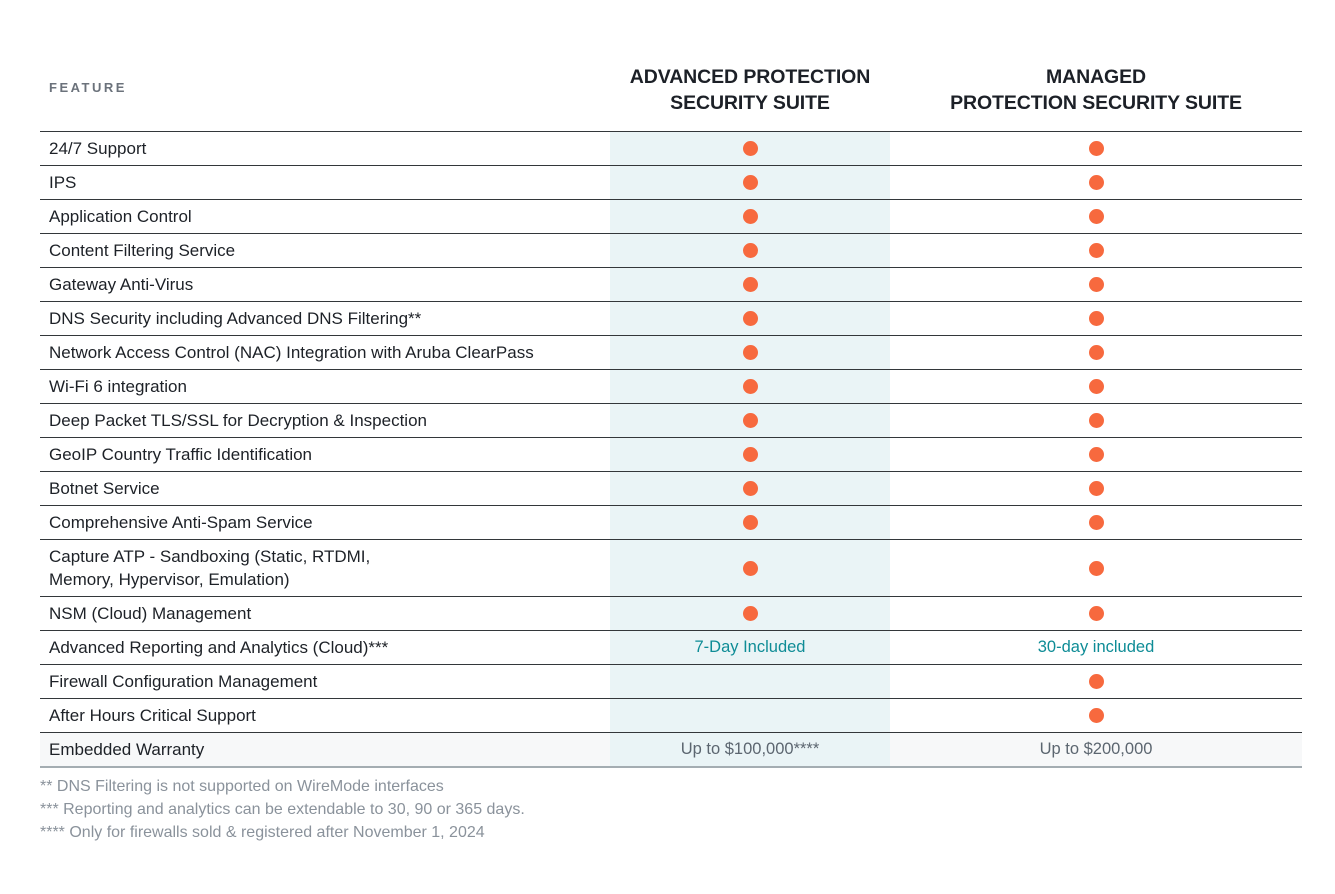 The height and width of the screenshot is (894, 1335). Describe the element at coordinates (1096, 103) in the screenshot. I see `column-header-managed-line2: PROTECTION SECURITY SUITE` at that location.